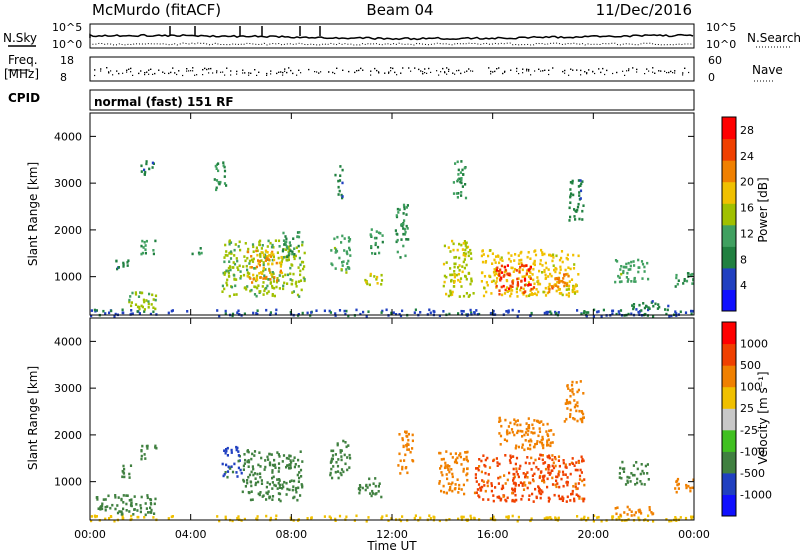 Image resolution: width=800 pixels, height=554 pixels. What do you see at coordinates (392, 69) in the screenshot?
I see `freq-panel-frame` at bounding box center [392, 69].